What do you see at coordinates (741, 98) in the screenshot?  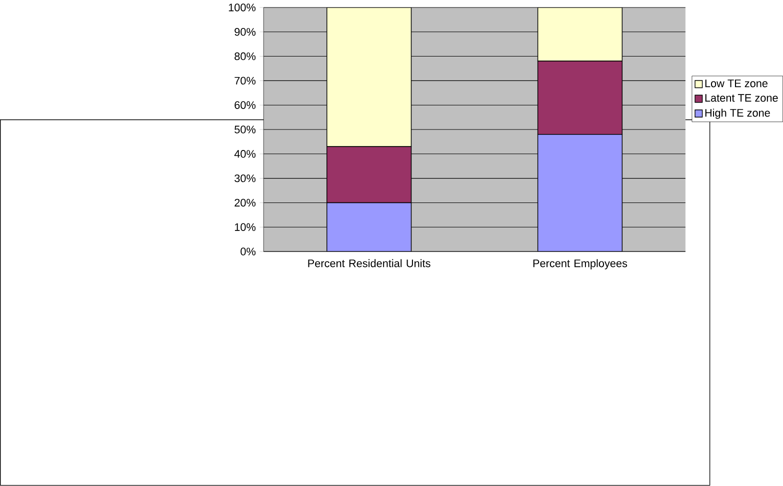 I see `legend-label: Latent TE zone` at bounding box center [741, 98].